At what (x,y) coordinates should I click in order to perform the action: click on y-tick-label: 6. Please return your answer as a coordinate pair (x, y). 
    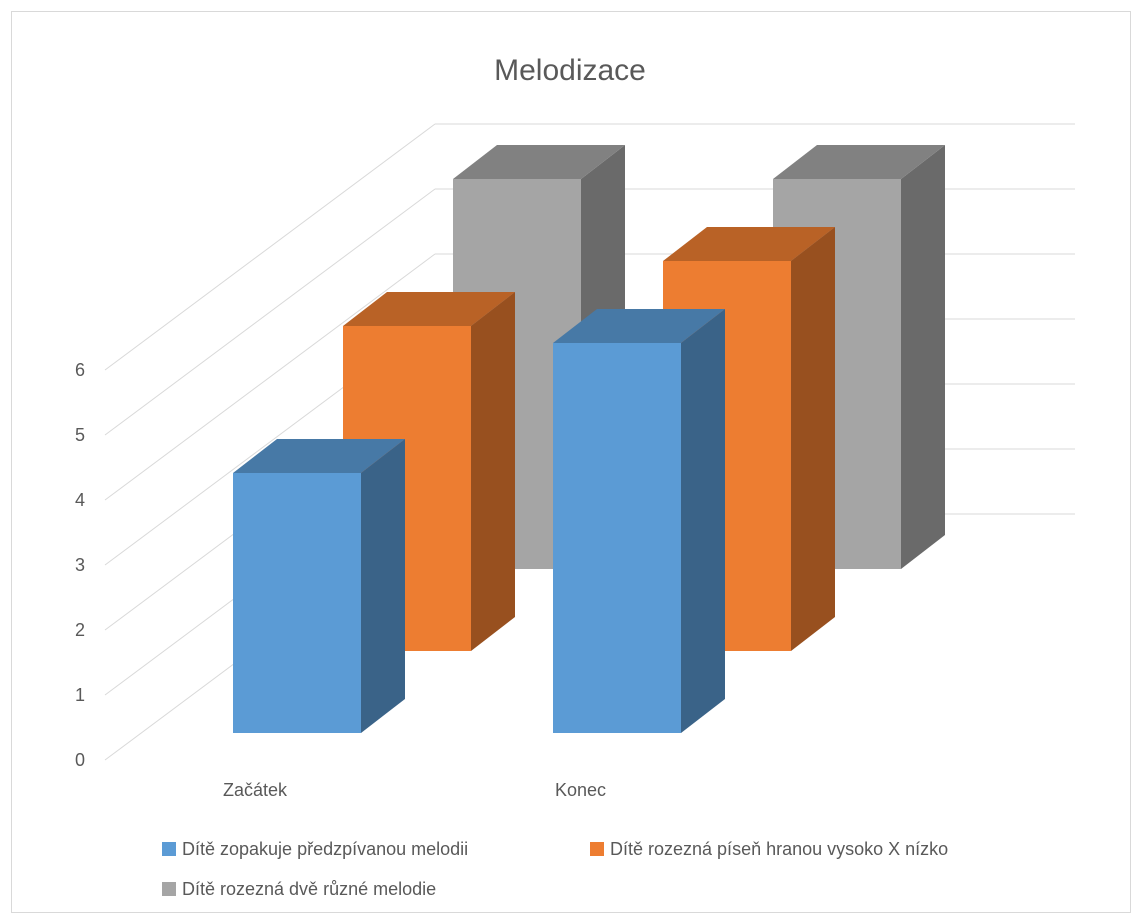
    Looking at the image, I should click on (80, 370).